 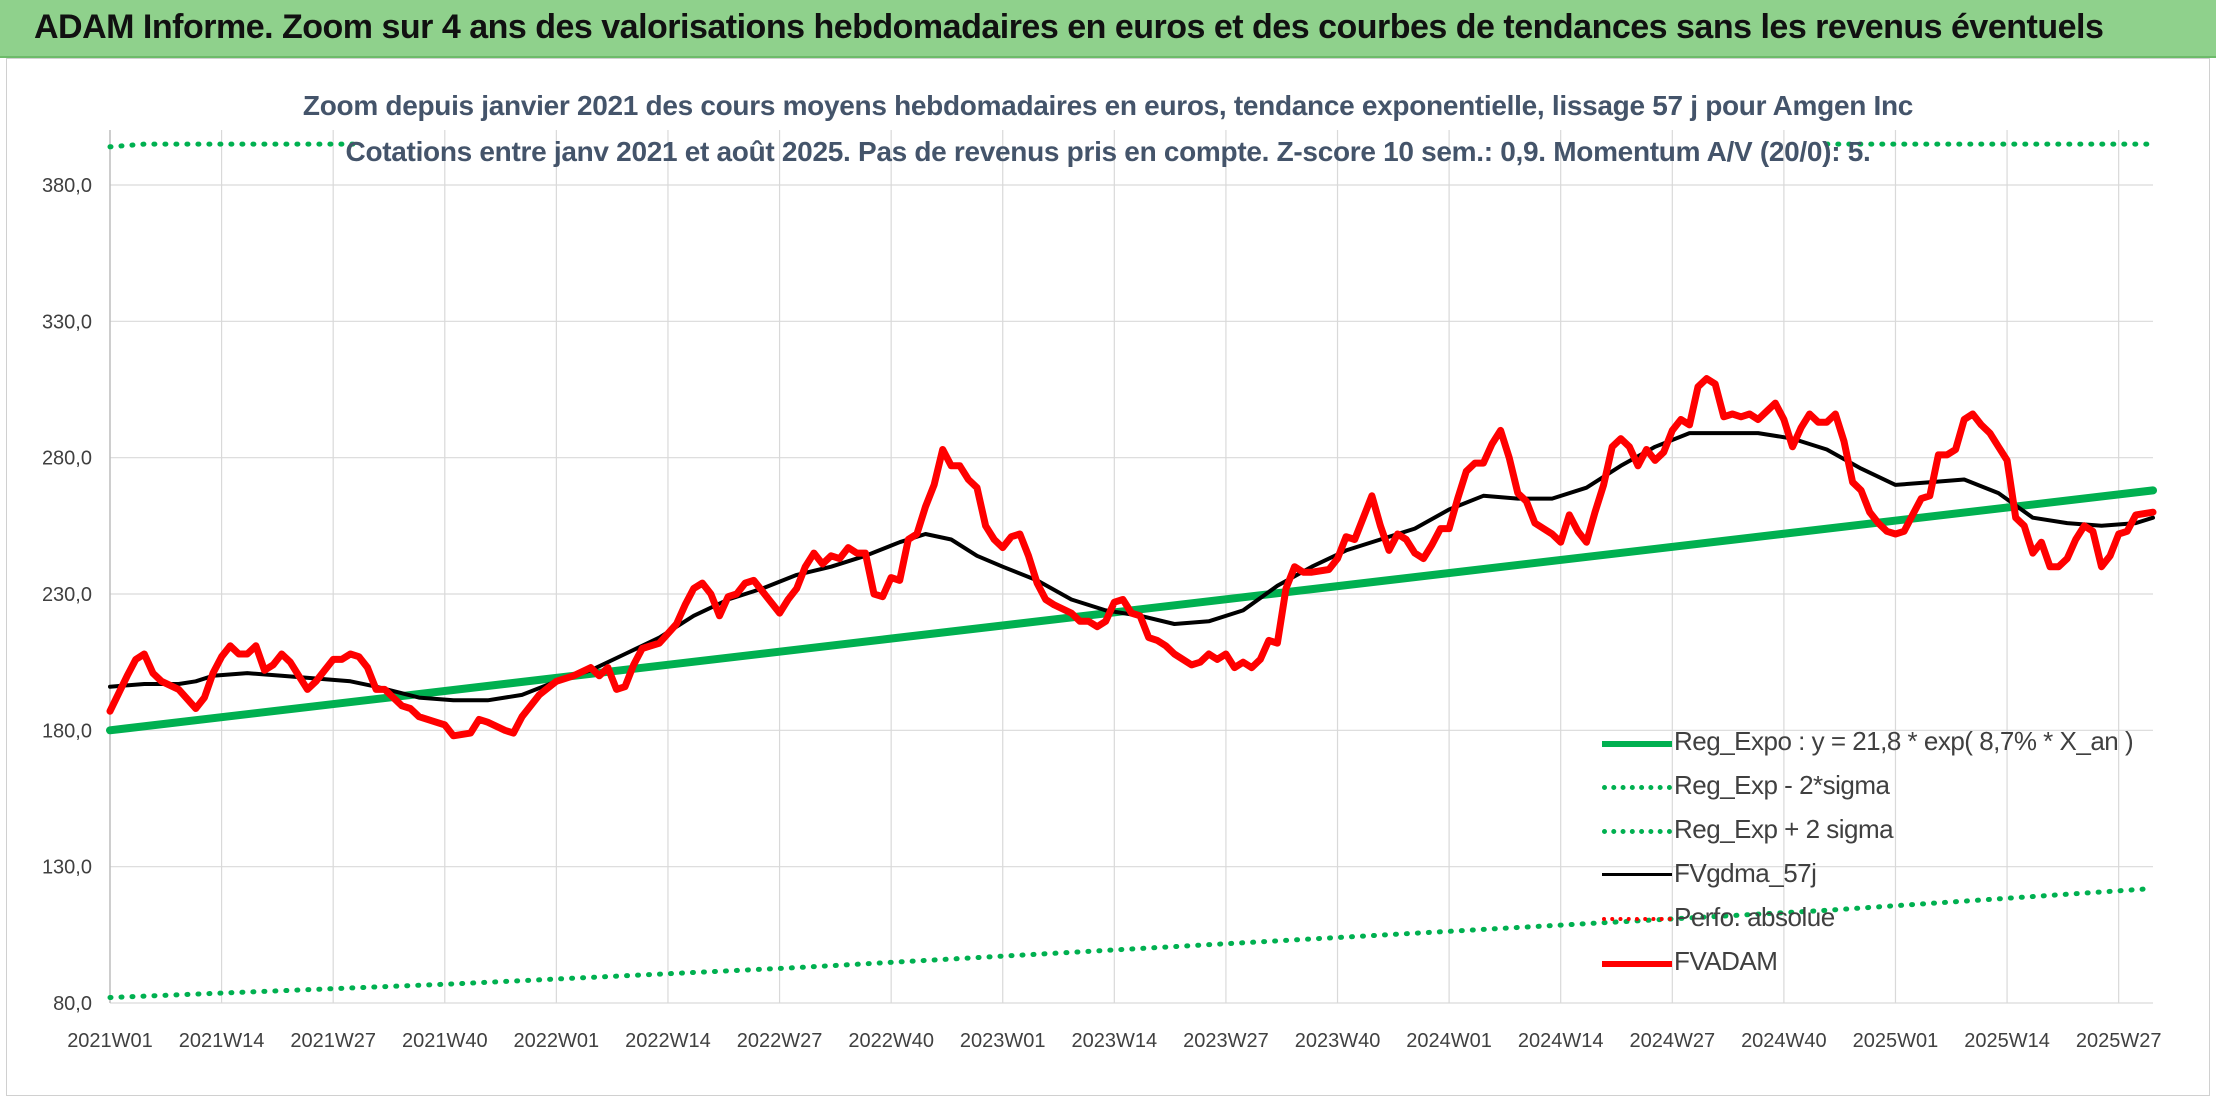 What do you see at coordinates (557, 1041) in the screenshot?
I see `x-tick-label: 2022W01` at bounding box center [557, 1041].